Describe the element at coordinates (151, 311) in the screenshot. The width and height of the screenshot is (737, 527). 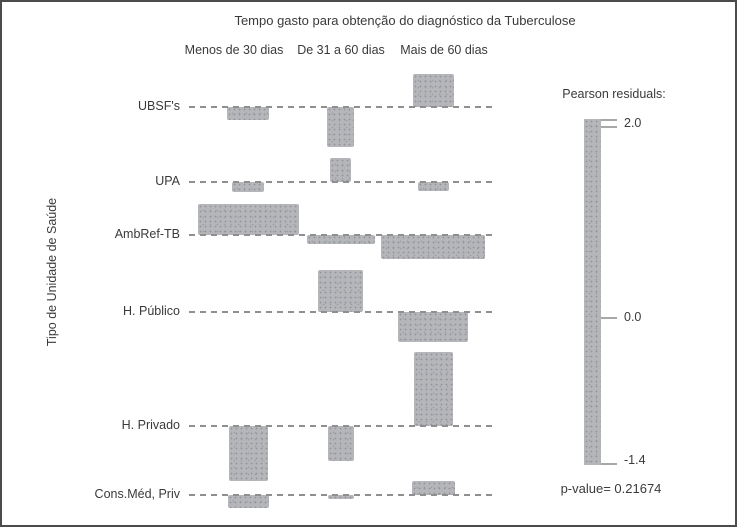
I see `row-label: H. Público` at that location.